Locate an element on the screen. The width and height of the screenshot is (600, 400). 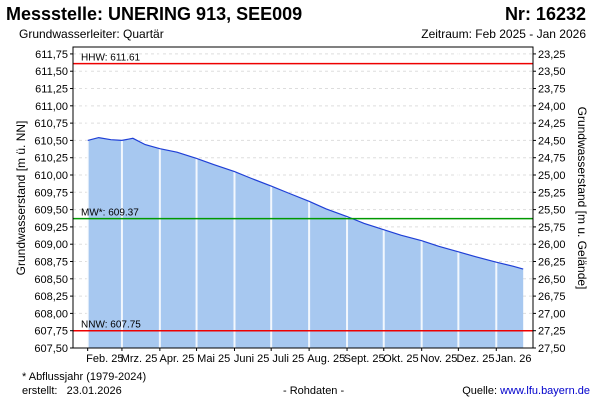
x-tick-label: Mrz. 25 is located at coordinates (139, 359).